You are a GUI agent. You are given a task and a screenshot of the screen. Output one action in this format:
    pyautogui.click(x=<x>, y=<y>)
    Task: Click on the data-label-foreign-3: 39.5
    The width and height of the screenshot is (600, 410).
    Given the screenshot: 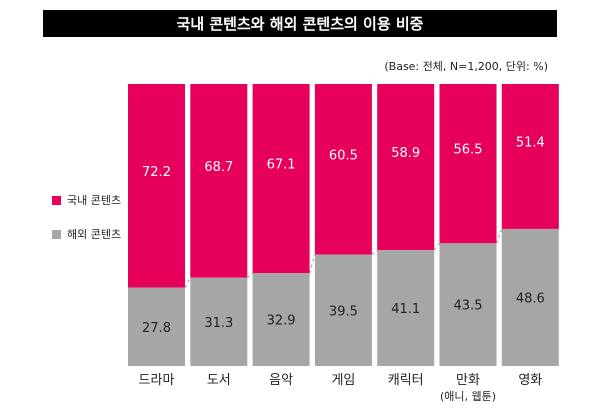 What is the action you would take?
    pyautogui.click(x=343, y=311)
    